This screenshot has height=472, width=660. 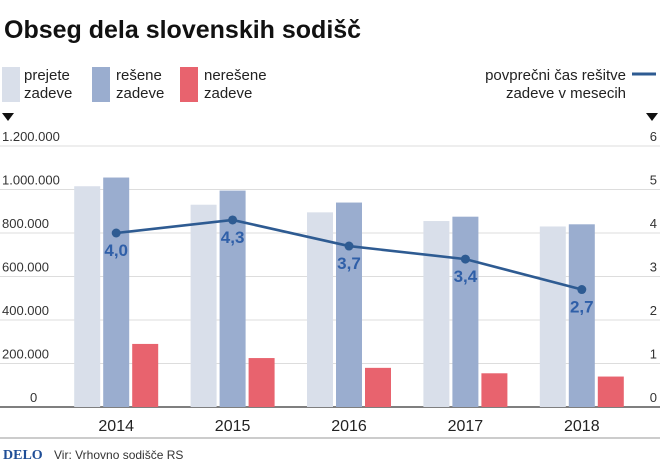 I want to click on bar-resene-2015, so click(x=232, y=298).